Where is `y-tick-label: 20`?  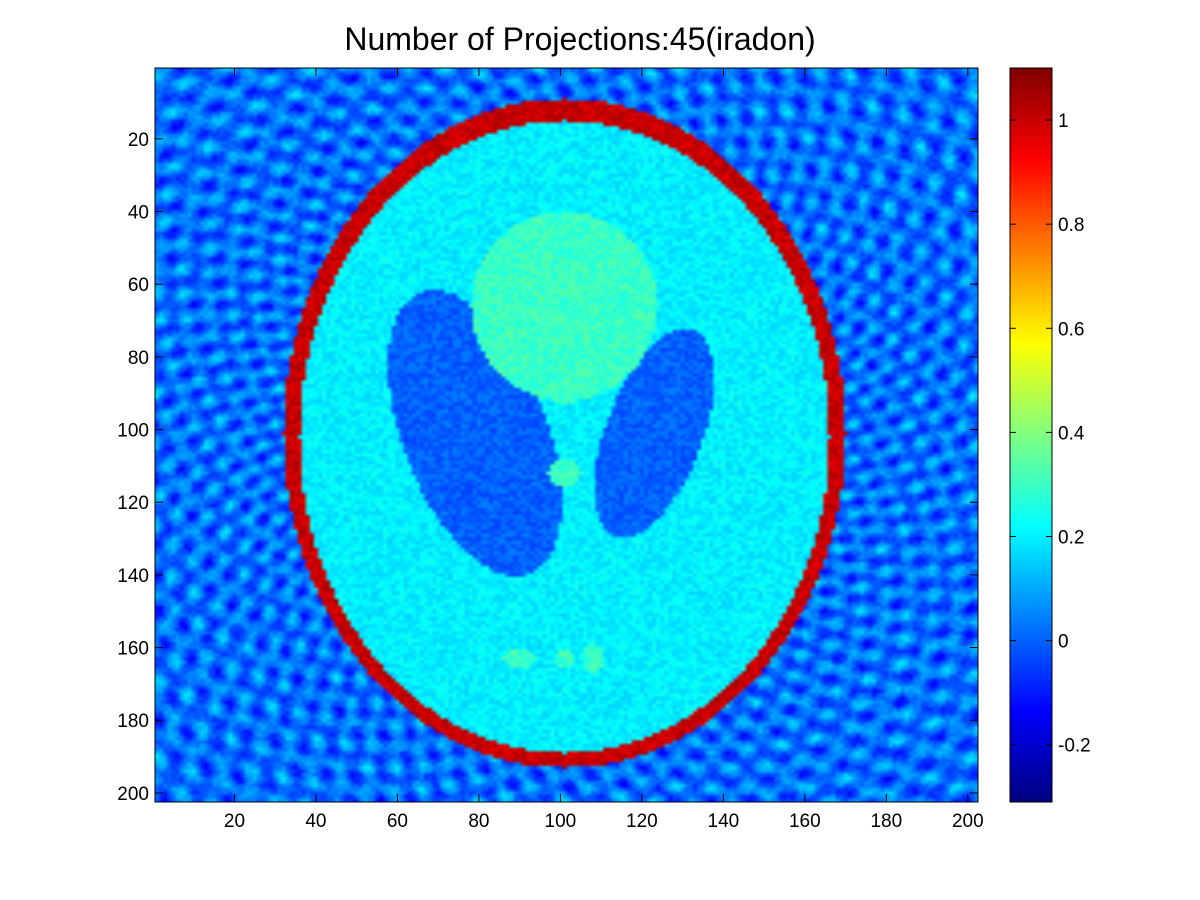 y-tick-label: 20 is located at coordinates (138, 140).